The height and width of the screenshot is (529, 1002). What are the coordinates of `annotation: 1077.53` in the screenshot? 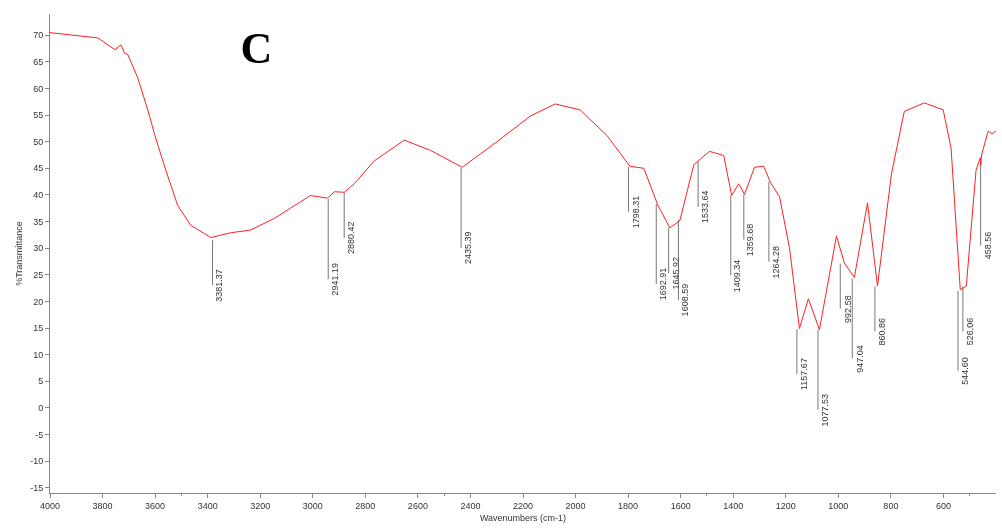 It's located at (825, 410).